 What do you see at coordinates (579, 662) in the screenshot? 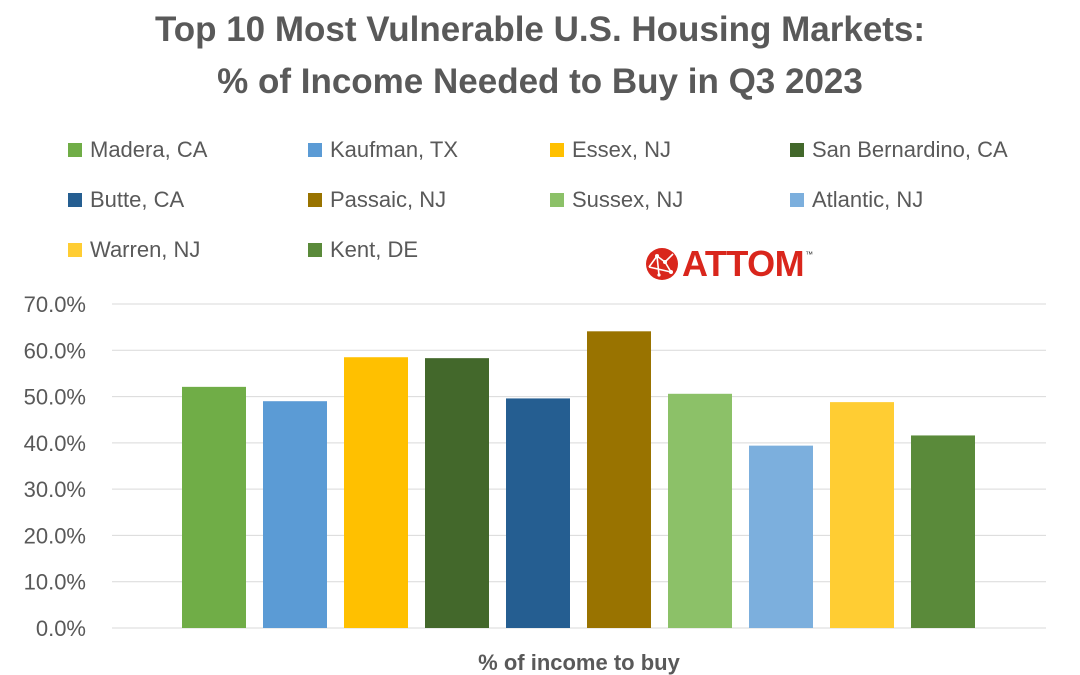
I see `x-axis-label: % of income to buy` at bounding box center [579, 662].